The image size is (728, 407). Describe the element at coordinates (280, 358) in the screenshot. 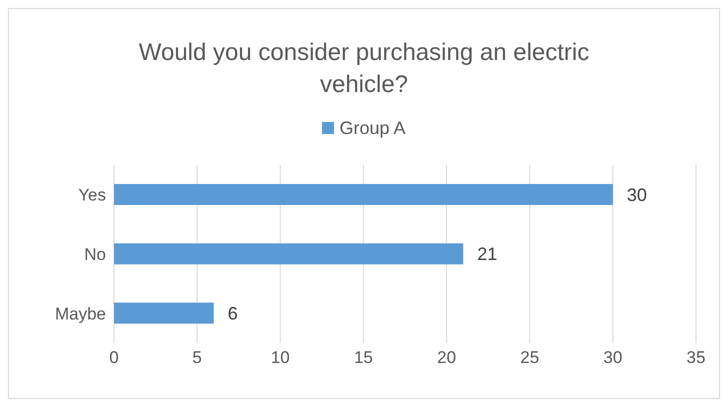

I see `x-tick-label: 10` at that location.